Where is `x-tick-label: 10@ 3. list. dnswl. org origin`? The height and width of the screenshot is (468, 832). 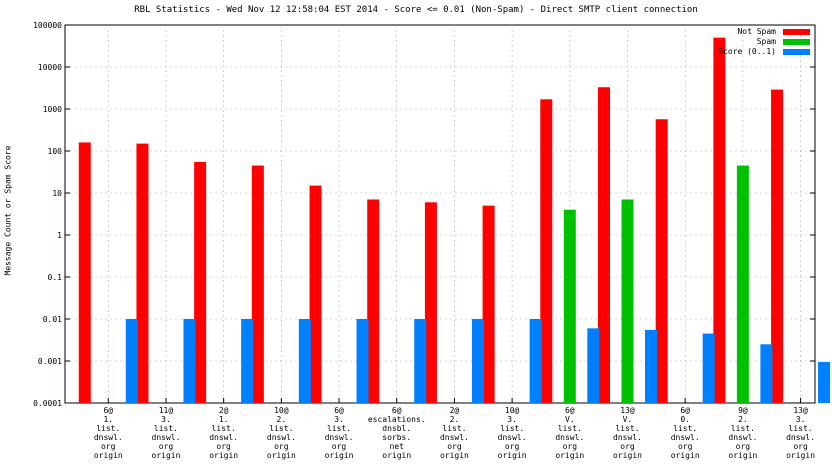
x-tick-label: 10@ 3. list. dnswl. org origin is located at coordinates (512, 433).